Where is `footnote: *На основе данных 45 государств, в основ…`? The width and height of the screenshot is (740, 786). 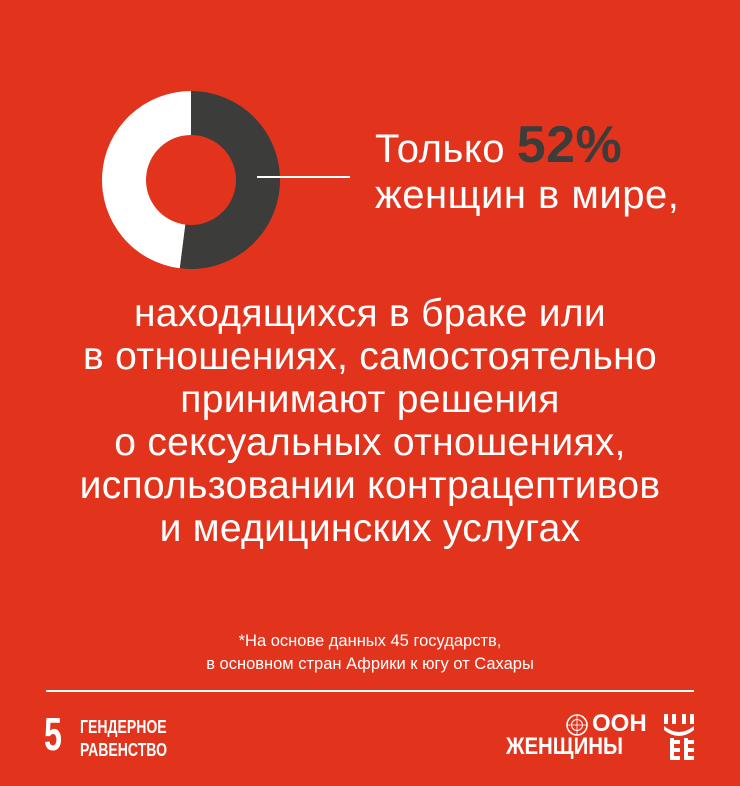
footnote: *На основе данных 45 государств, в основ… is located at coordinates (370, 653).